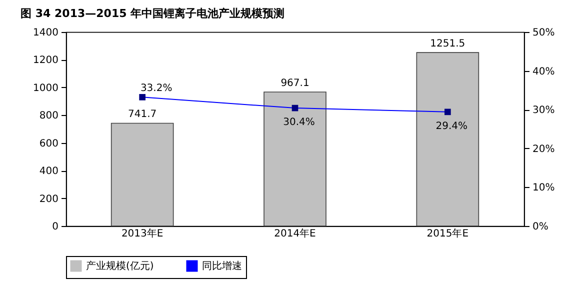  Describe the element at coordinates (540, 227) in the screenshot. I see `y2-tick-label: 0%` at that location.